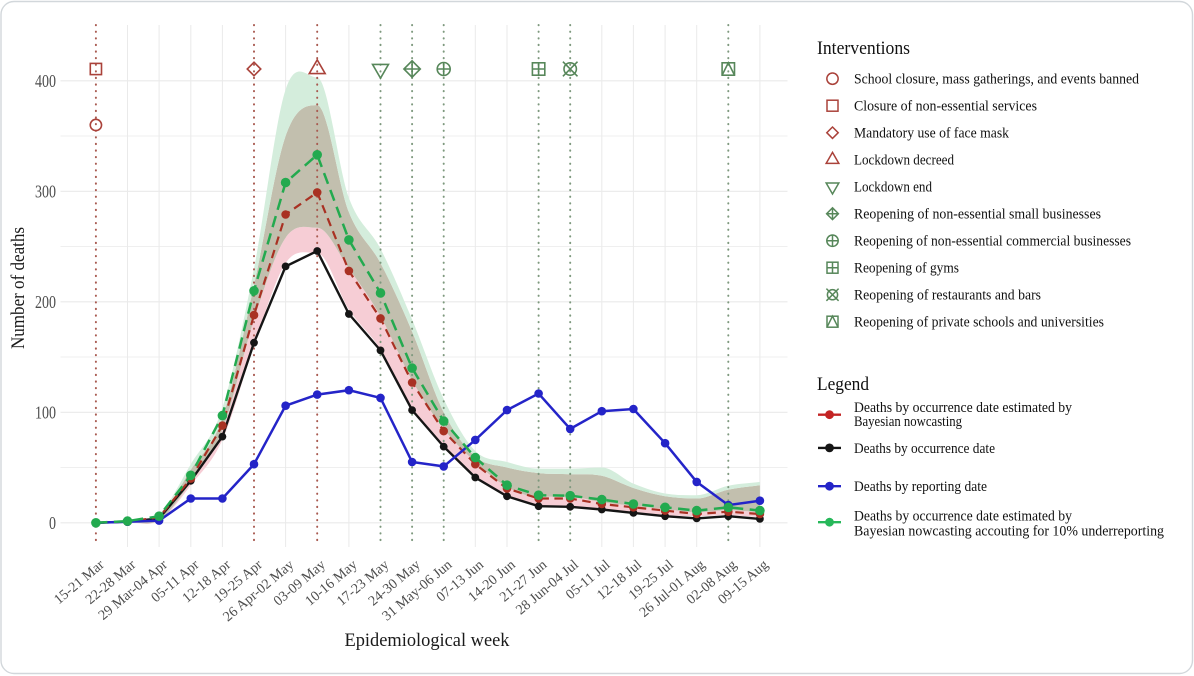 This screenshot has height=676, width=1194. I want to click on svg-text: 0, so click(52, 523).